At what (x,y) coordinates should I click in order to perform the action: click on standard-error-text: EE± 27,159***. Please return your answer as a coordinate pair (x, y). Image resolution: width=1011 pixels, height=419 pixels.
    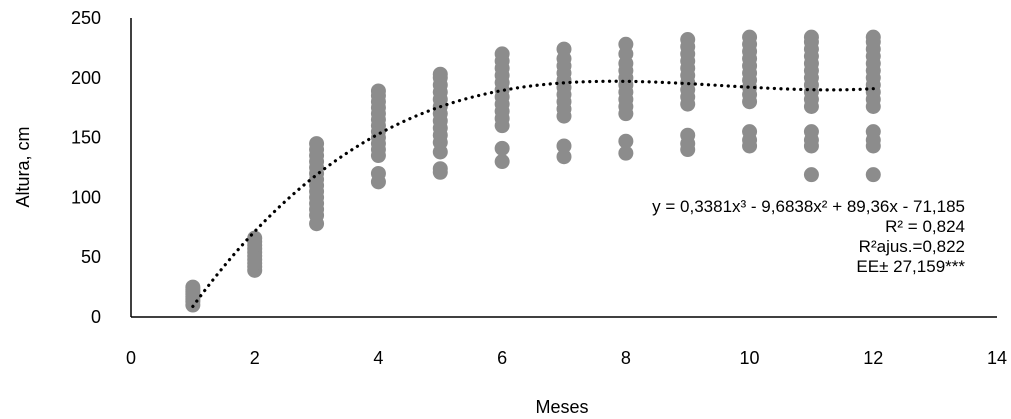
    Looking at the image, I should click on (910, 266).